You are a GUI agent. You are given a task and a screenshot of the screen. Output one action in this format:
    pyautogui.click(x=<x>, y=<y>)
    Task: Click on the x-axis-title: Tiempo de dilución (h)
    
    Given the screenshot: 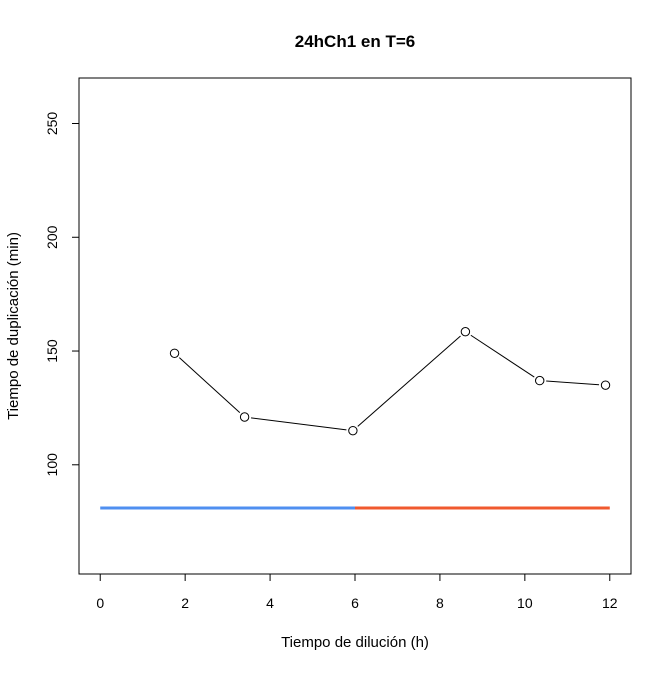 What is the action you would take?
    pyautogui.click(x=355, y=642)
    